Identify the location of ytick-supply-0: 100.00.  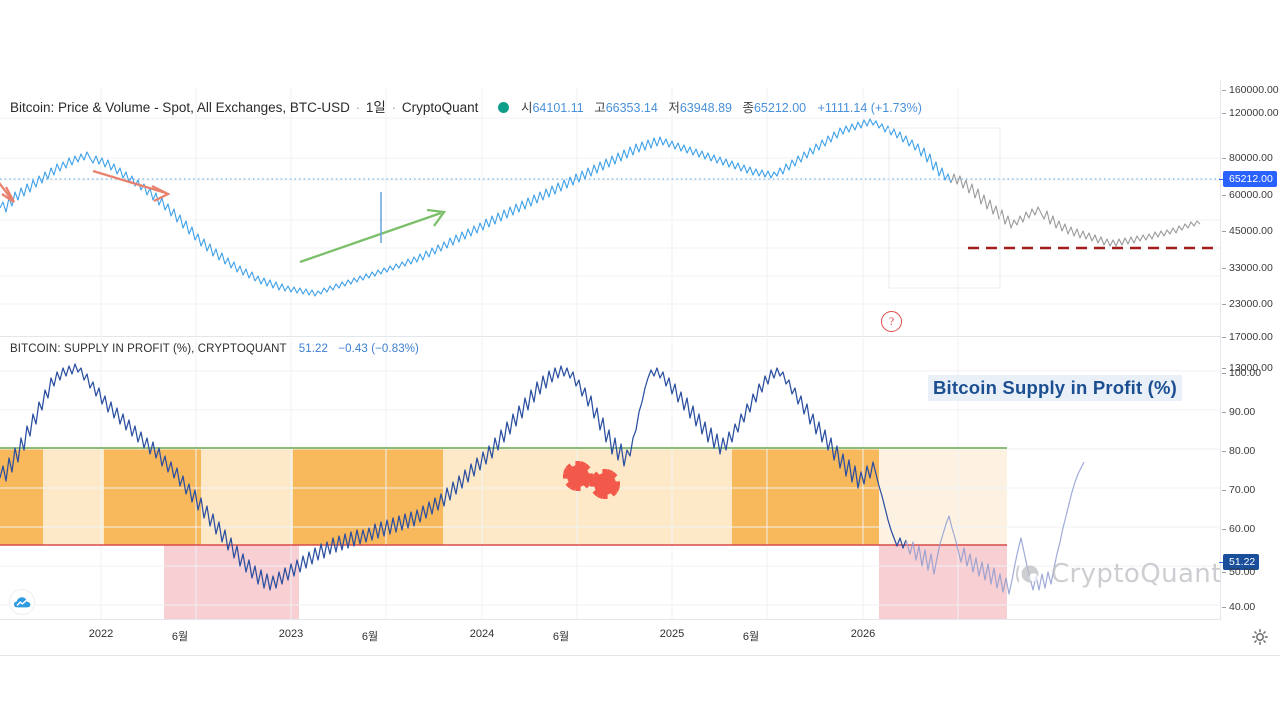
(1241, 373).